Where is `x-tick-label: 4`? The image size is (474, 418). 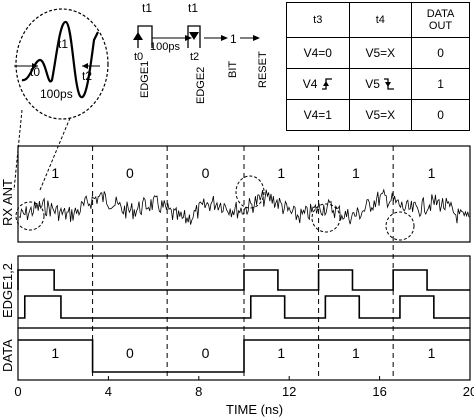 x-tick-label: 4 is located at coordinates (108, 391).